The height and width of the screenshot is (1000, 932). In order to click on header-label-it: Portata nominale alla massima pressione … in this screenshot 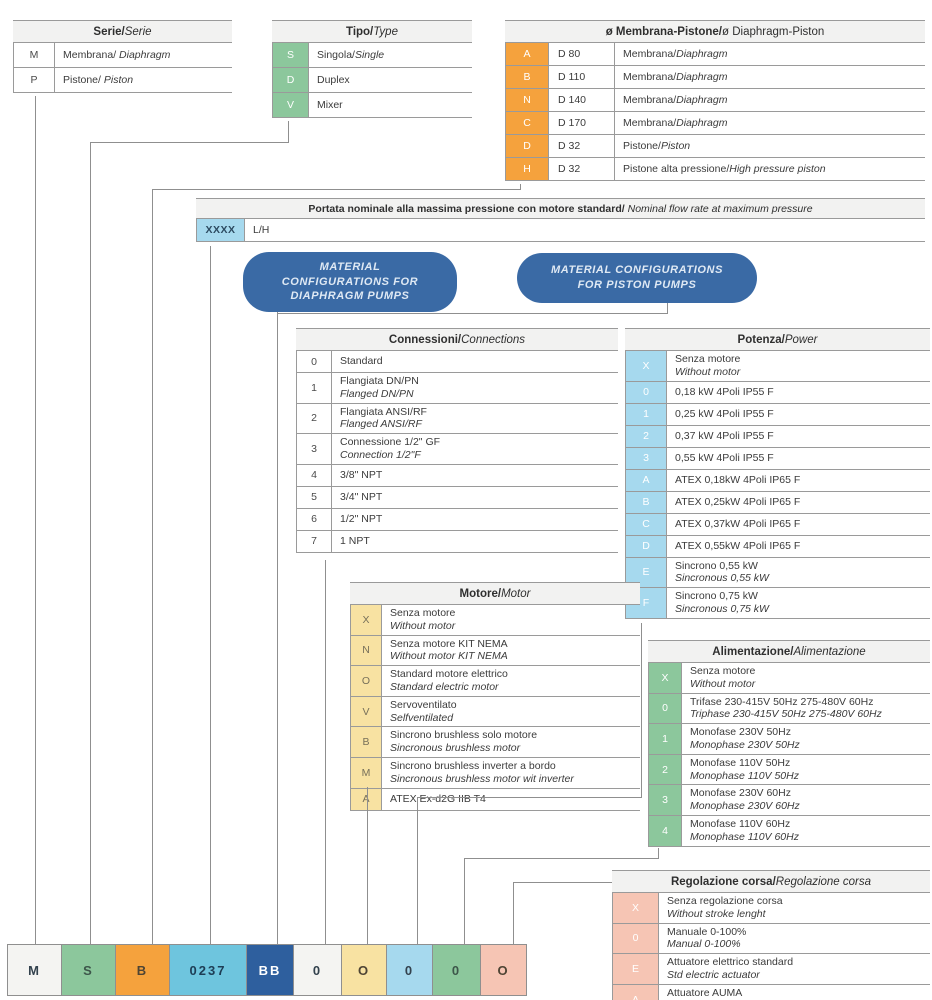, I will do `click(466, 209)`.